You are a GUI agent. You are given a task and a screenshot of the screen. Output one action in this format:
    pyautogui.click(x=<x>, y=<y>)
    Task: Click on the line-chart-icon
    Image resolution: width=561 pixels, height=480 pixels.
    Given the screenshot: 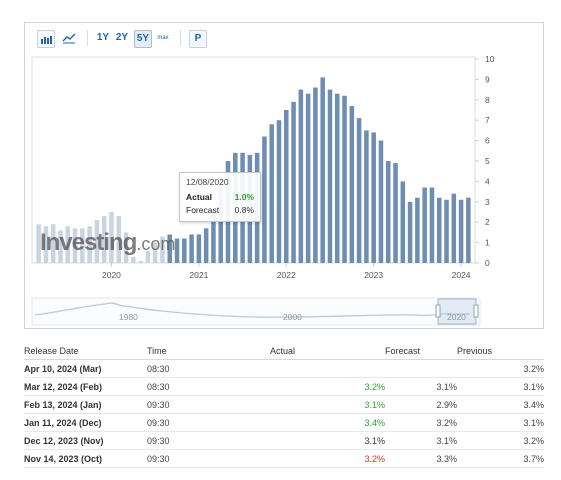 What is the action you would take?
    pyautogui.click(x=69, y=38)
    